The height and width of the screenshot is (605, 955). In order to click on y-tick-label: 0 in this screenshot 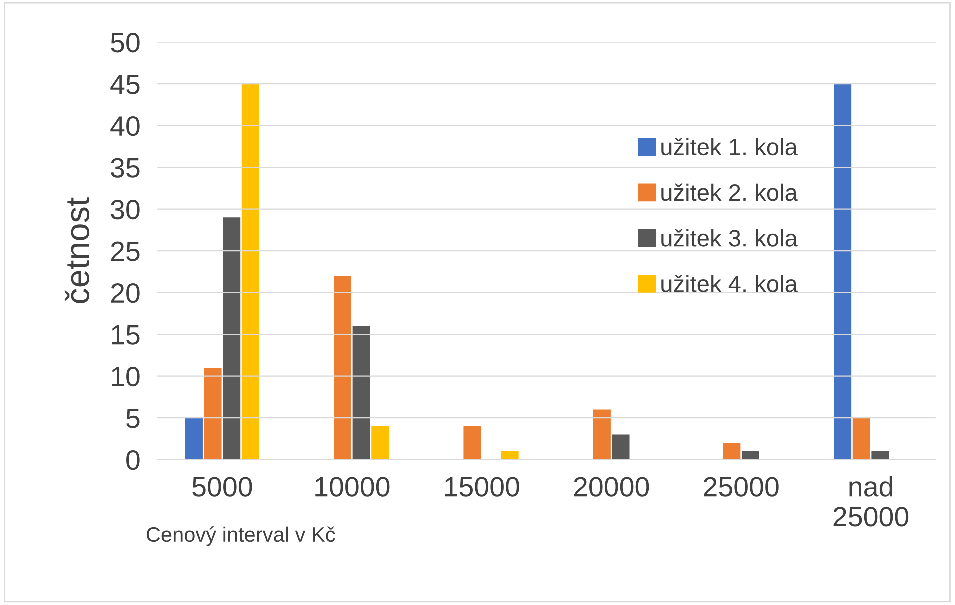, I will do `click(133, 460)`.